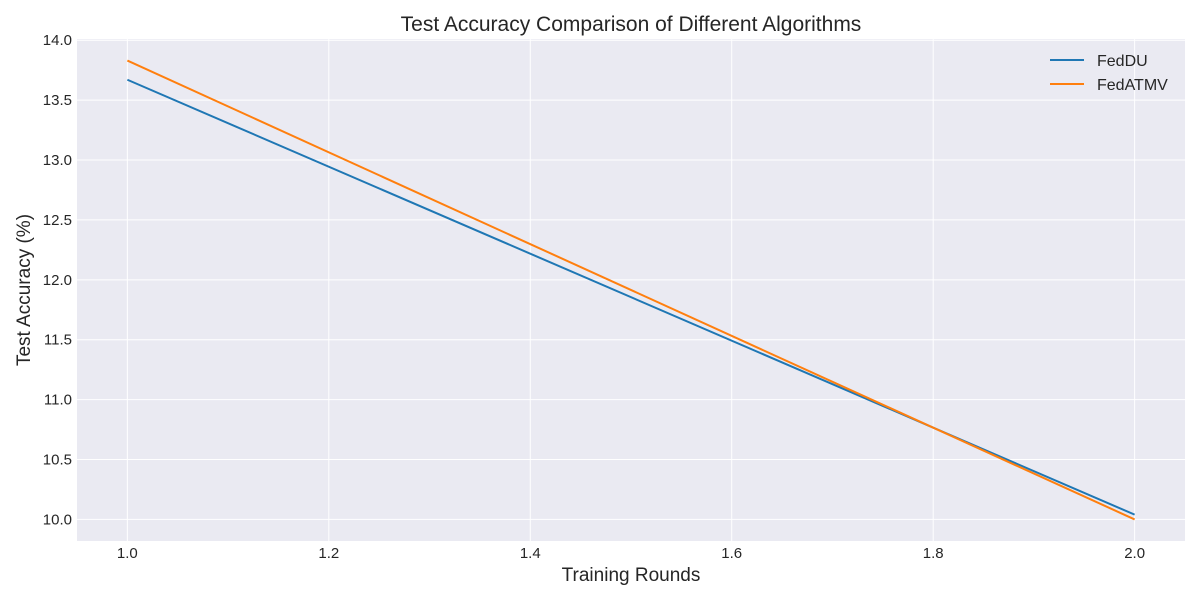 The height and width of the screenshot is (605, 1200). Describe the element at coordinates (1132, 85) in the screenshot. I see `legend-label-fedatmv: FedATMV` at that location.